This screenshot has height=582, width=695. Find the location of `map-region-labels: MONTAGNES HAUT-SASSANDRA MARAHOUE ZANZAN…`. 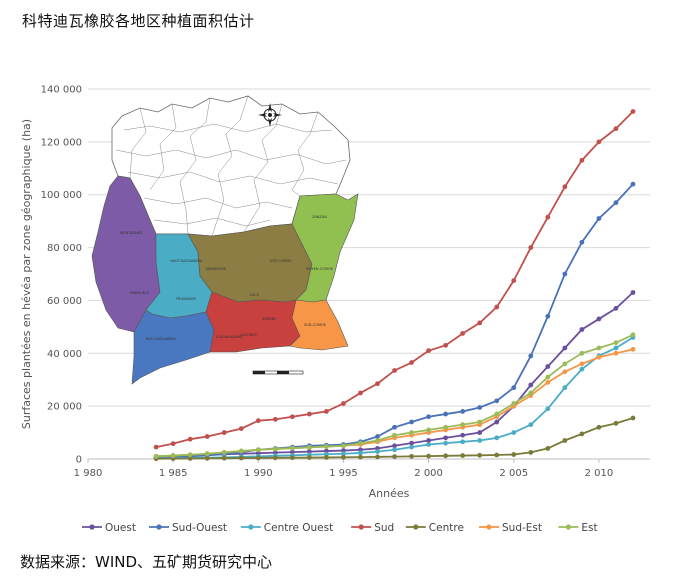

map-region-labels: MONTAGNES HAUT-SASSANDRA MARAHOUE ZANZAN… is located at coordinates (226, 278).